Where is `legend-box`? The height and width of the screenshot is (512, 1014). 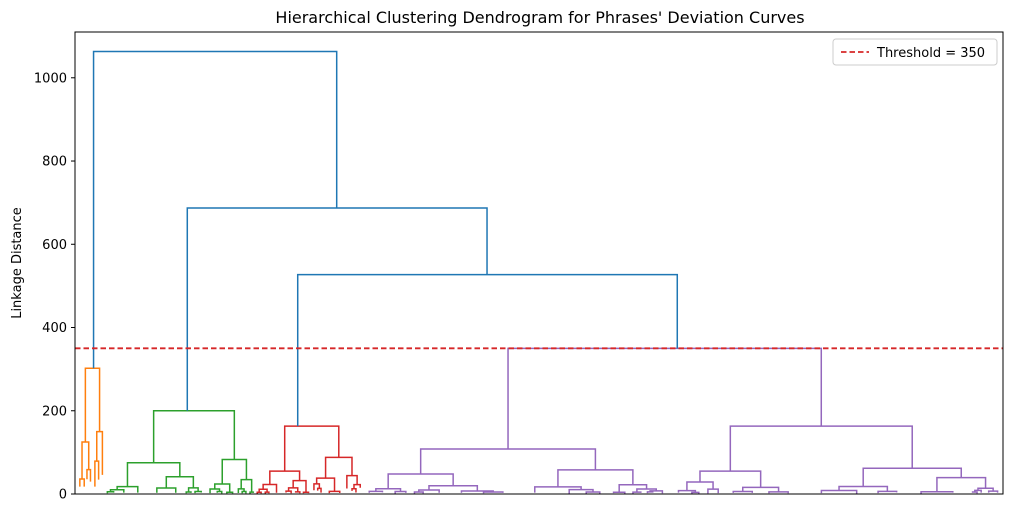
legend-box is located at coordinates (915, 52).